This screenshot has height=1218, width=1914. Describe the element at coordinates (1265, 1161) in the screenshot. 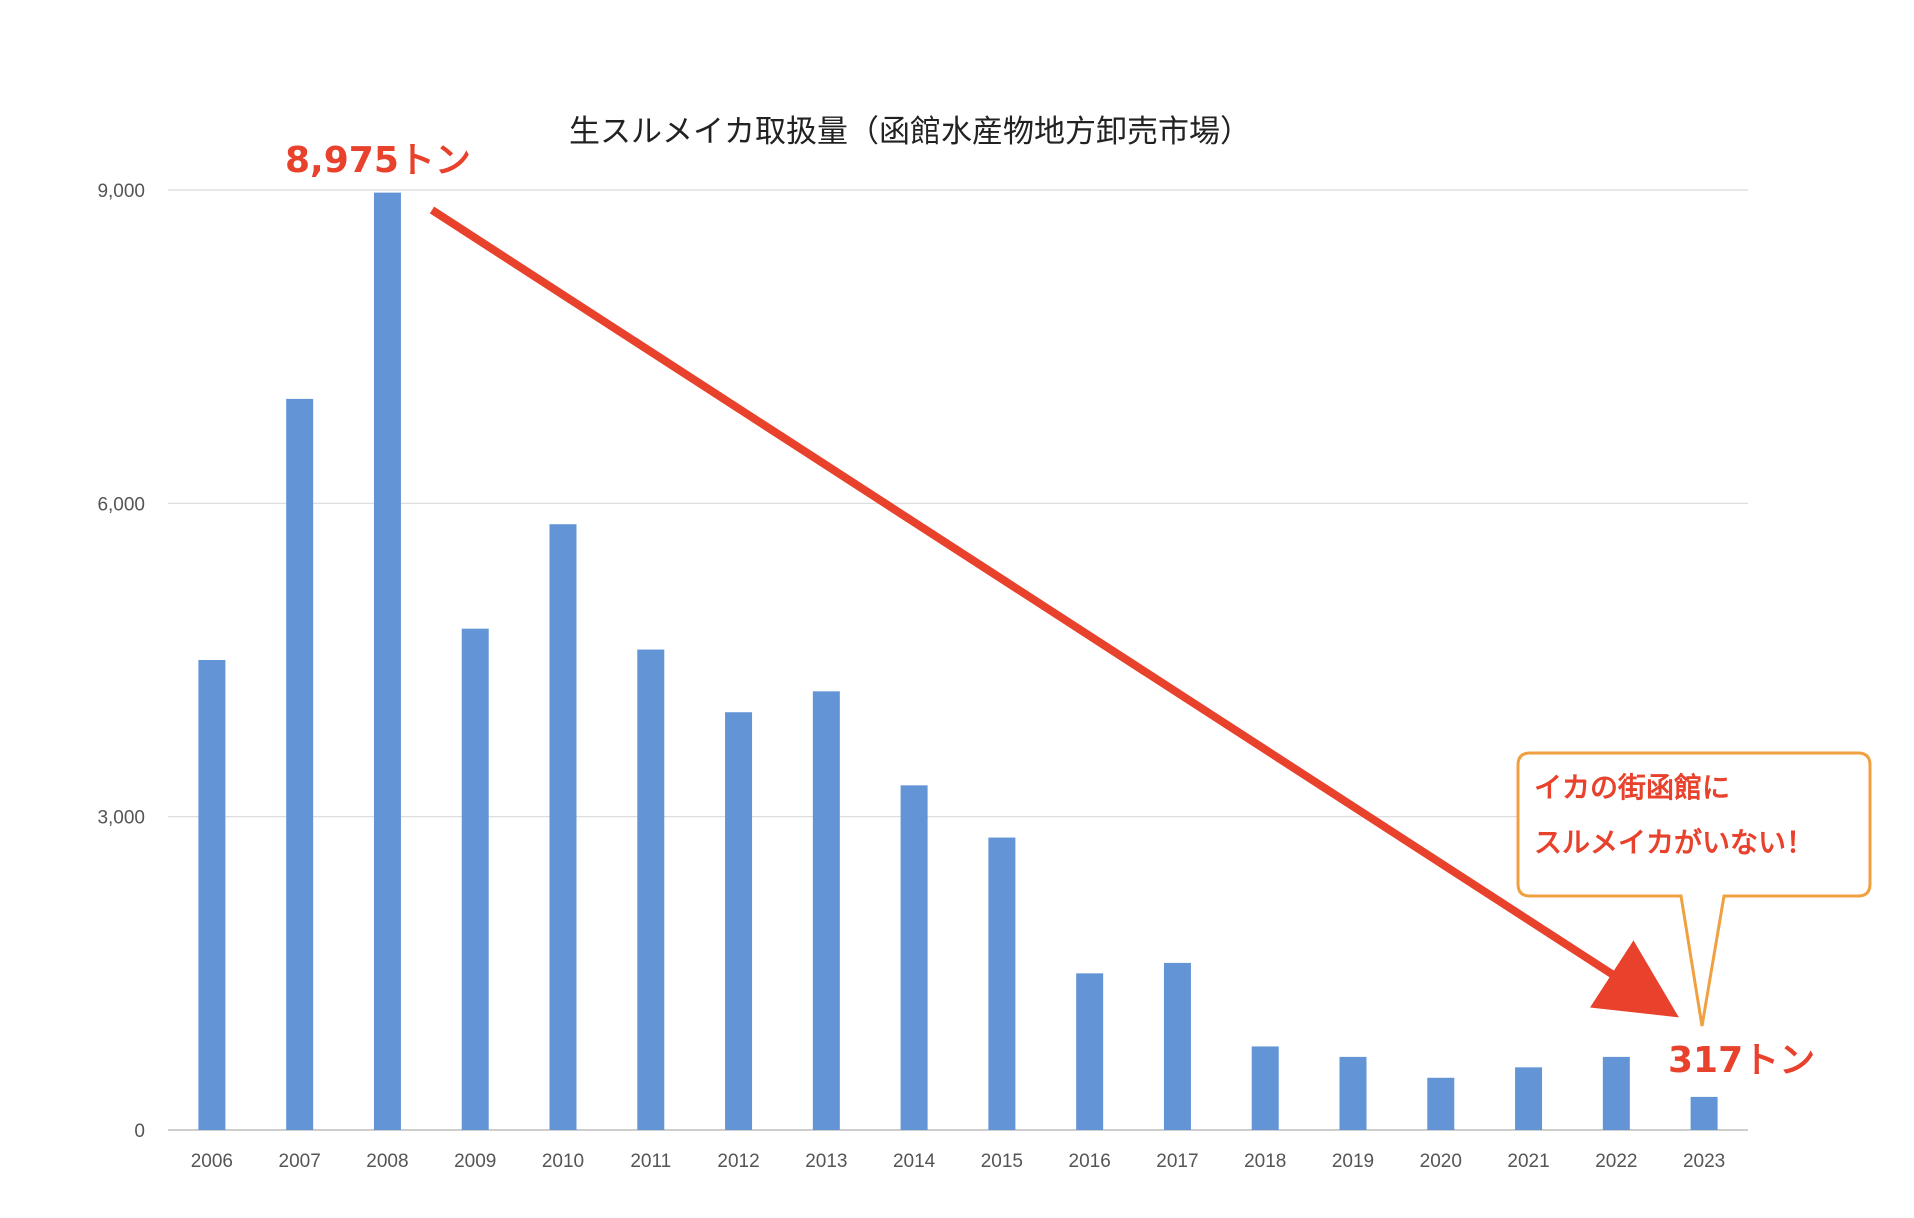

I see `x-tick-label: 2018` at that location.